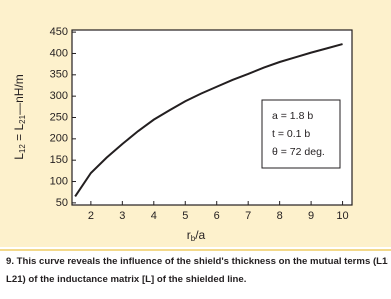 The image size is (391, 299). What do you see at coordinates (59, 117) in the screenshot?
I see `y-tick-label: 250` at bounding box center [59, 117].